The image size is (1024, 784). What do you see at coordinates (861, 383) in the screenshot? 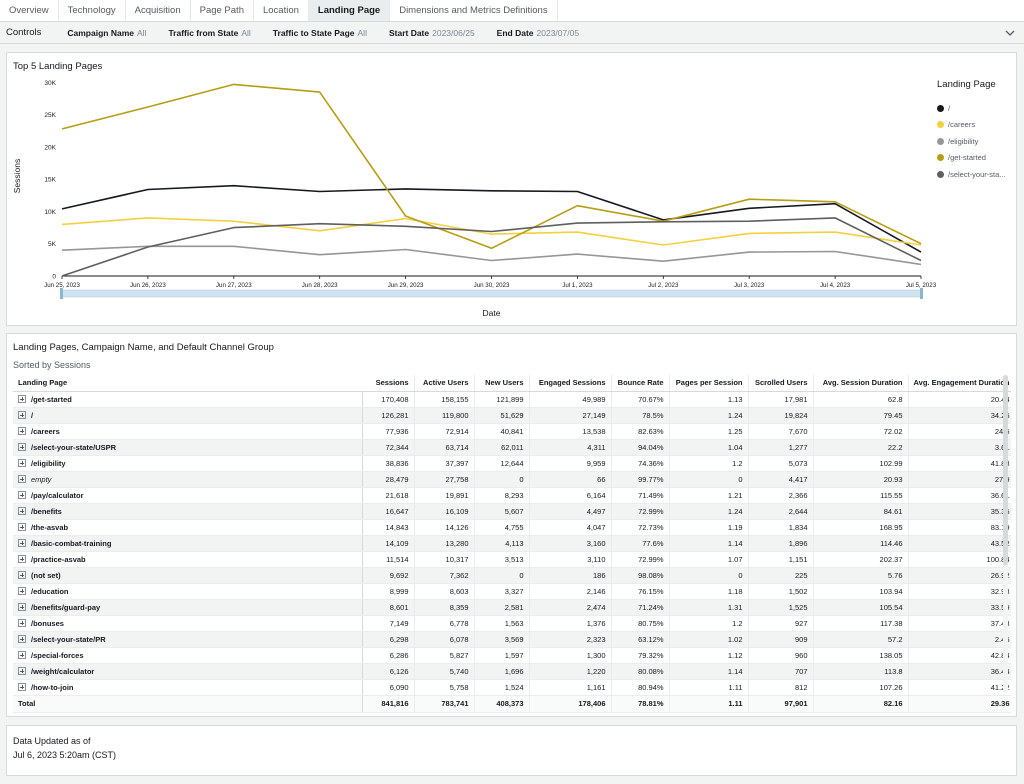
I see `column-header: Avg. Session Duration` at bounding box center [861, 383].